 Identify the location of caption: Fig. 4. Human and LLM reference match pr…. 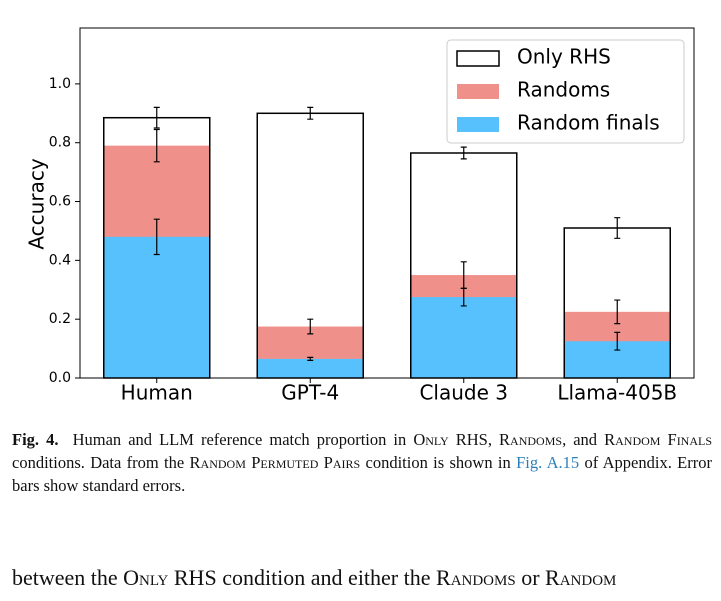
(362, 462).